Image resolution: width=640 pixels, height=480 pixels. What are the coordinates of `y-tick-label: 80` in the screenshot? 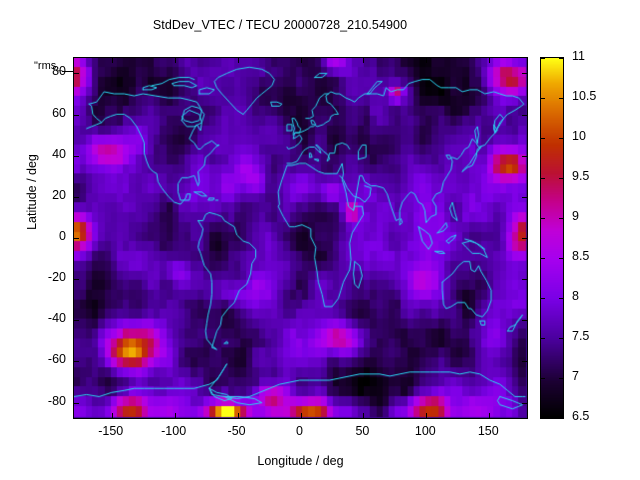 It's located at (59, 71).